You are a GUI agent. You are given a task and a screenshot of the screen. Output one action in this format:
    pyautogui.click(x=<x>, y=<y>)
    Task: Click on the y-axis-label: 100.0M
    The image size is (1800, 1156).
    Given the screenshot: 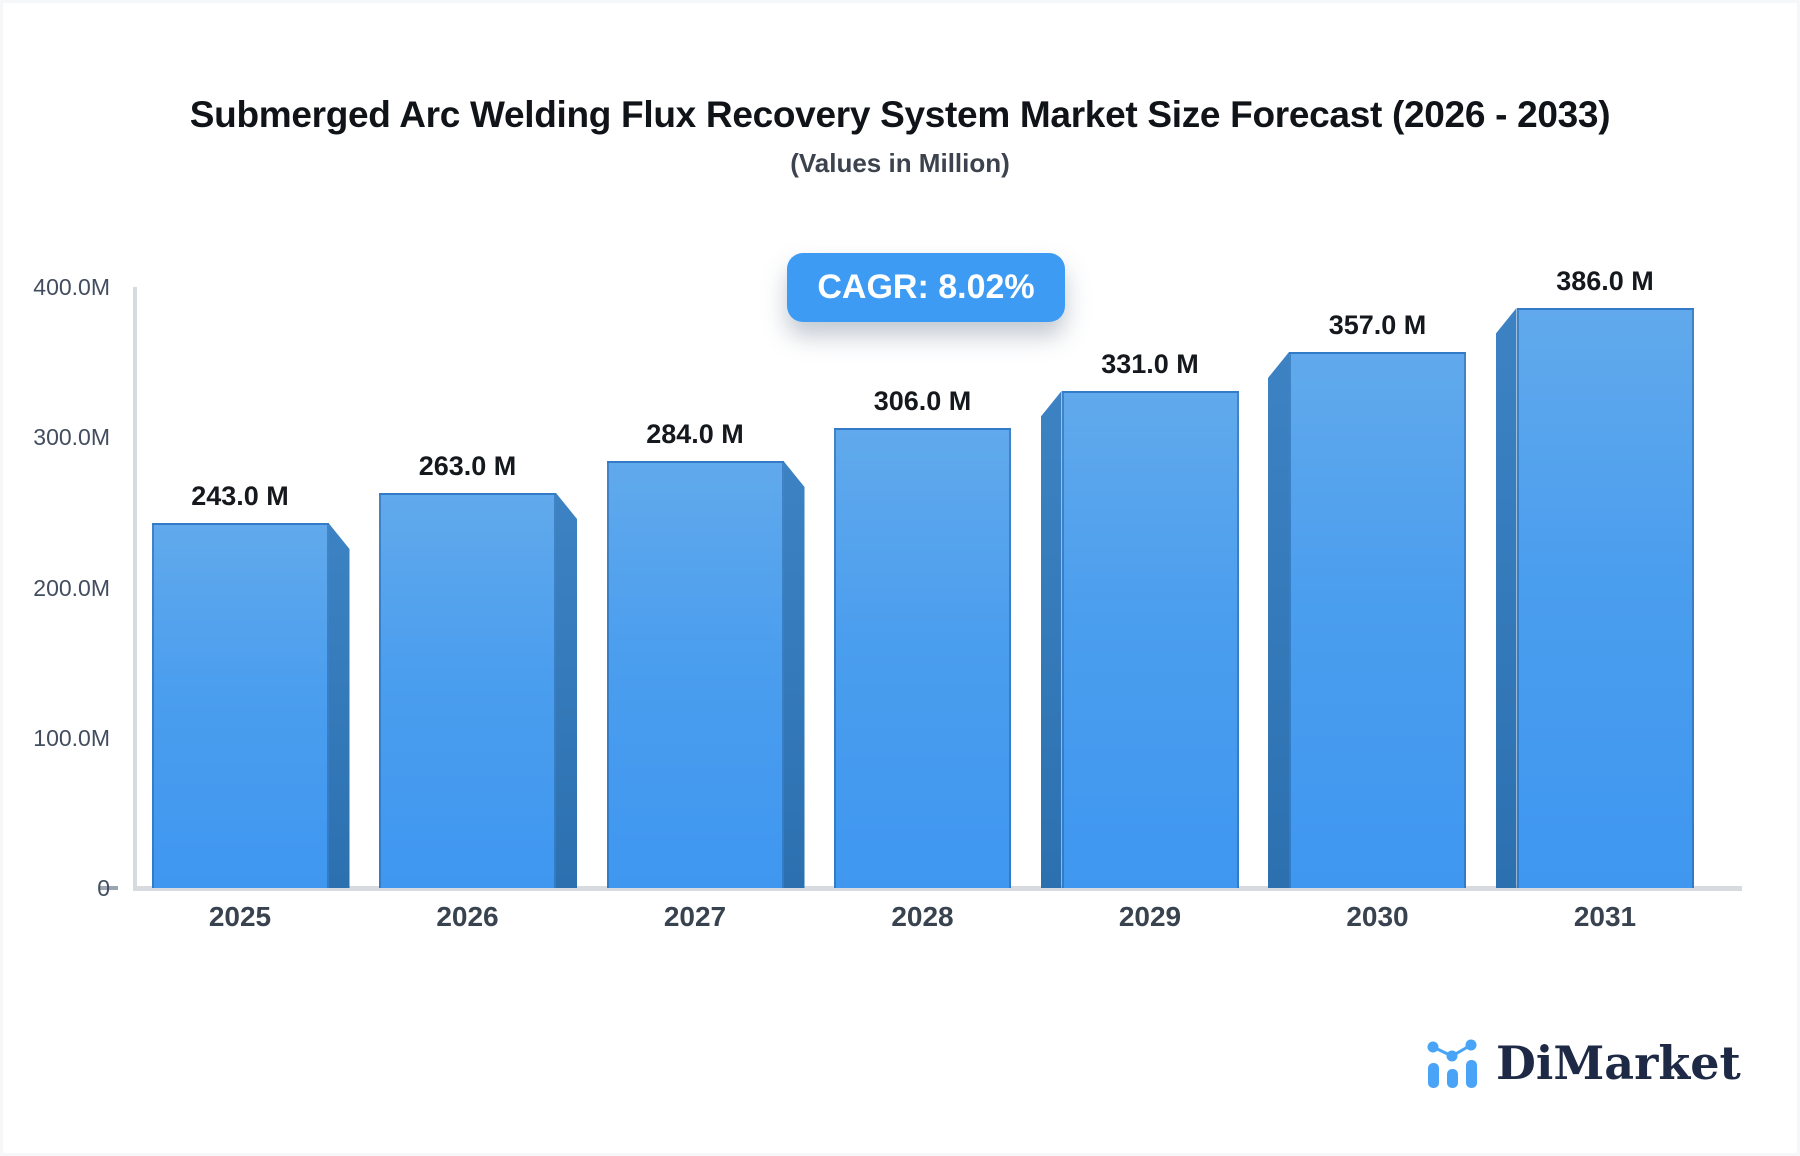 What is the action you would take?
    pyautogui.click(x=71, y=737)
    